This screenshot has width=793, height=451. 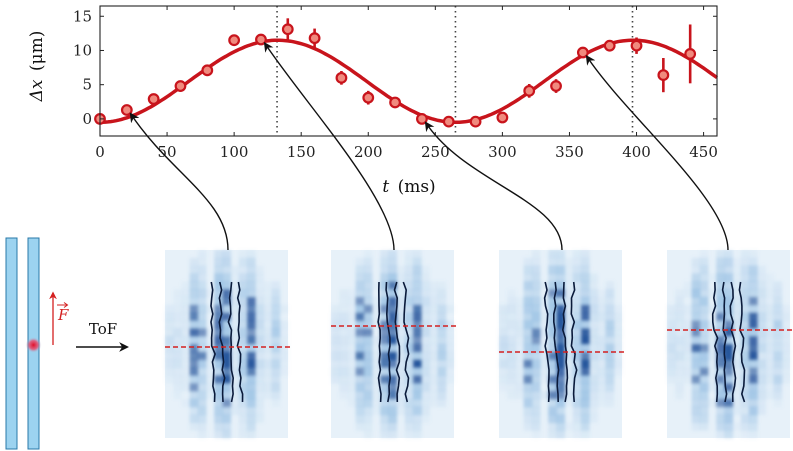 What do you see at coordinates (222, 342) in the screenshot?
I see `fringe-line` at bounding box center [222, 342].